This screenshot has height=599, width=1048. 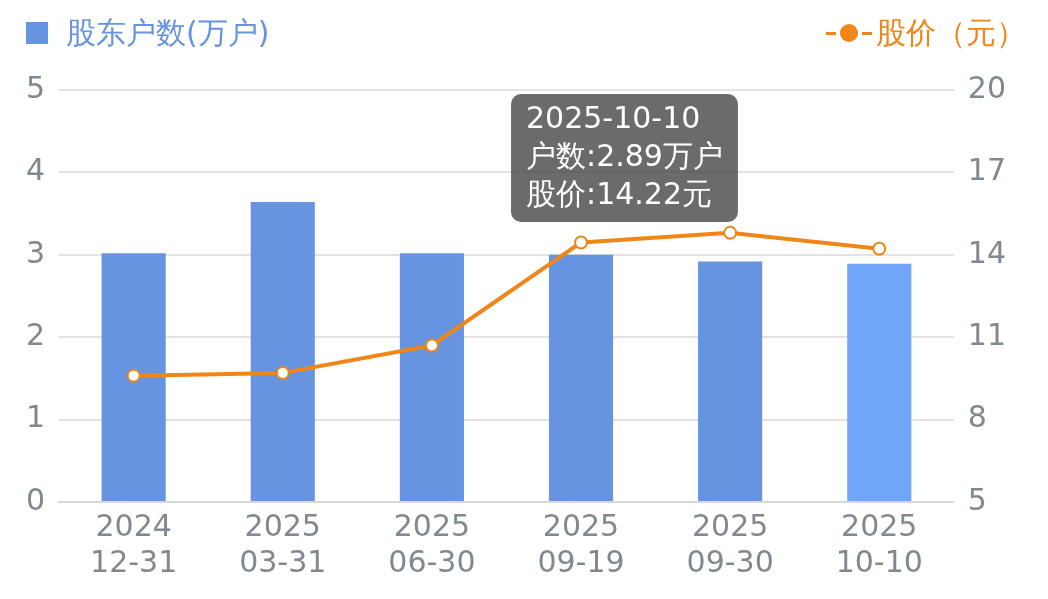 I want to click on y2-tick-label: 5, so click(x=977, y=499).